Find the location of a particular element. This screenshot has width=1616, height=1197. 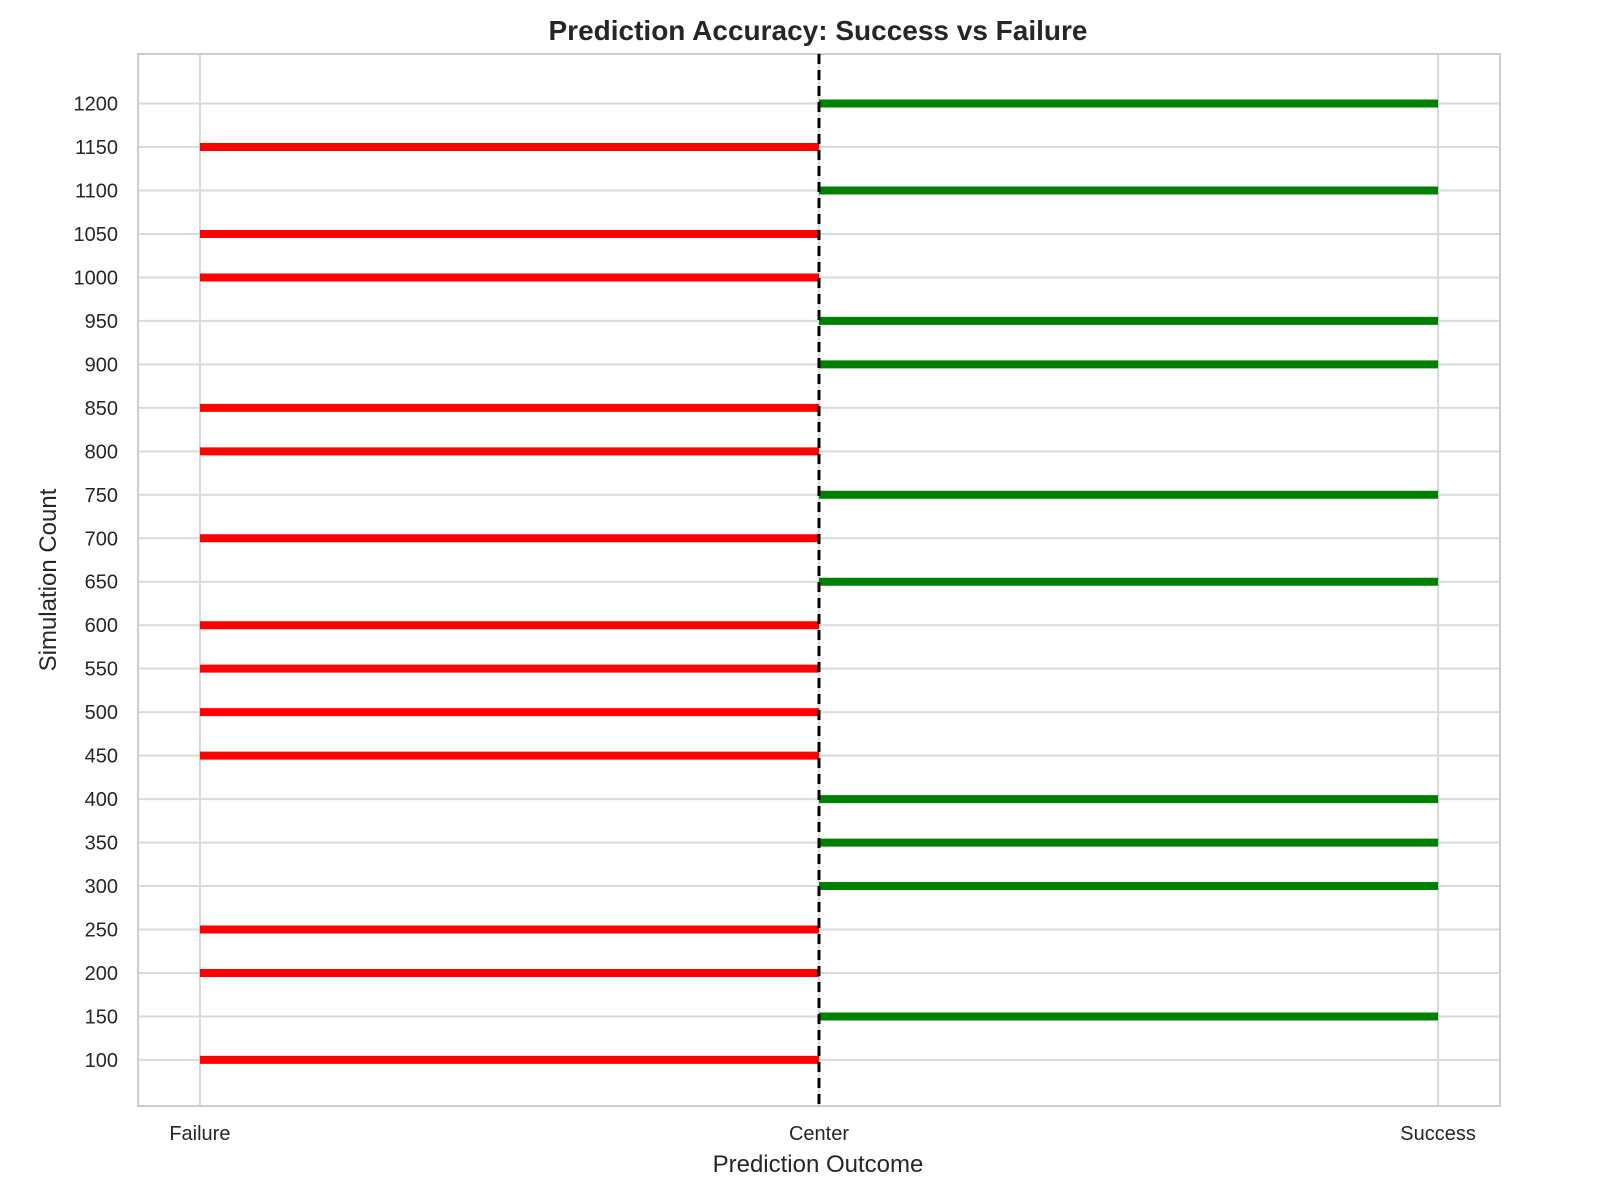

x-tick-label: Failure is located at coordinates (199, 1134).